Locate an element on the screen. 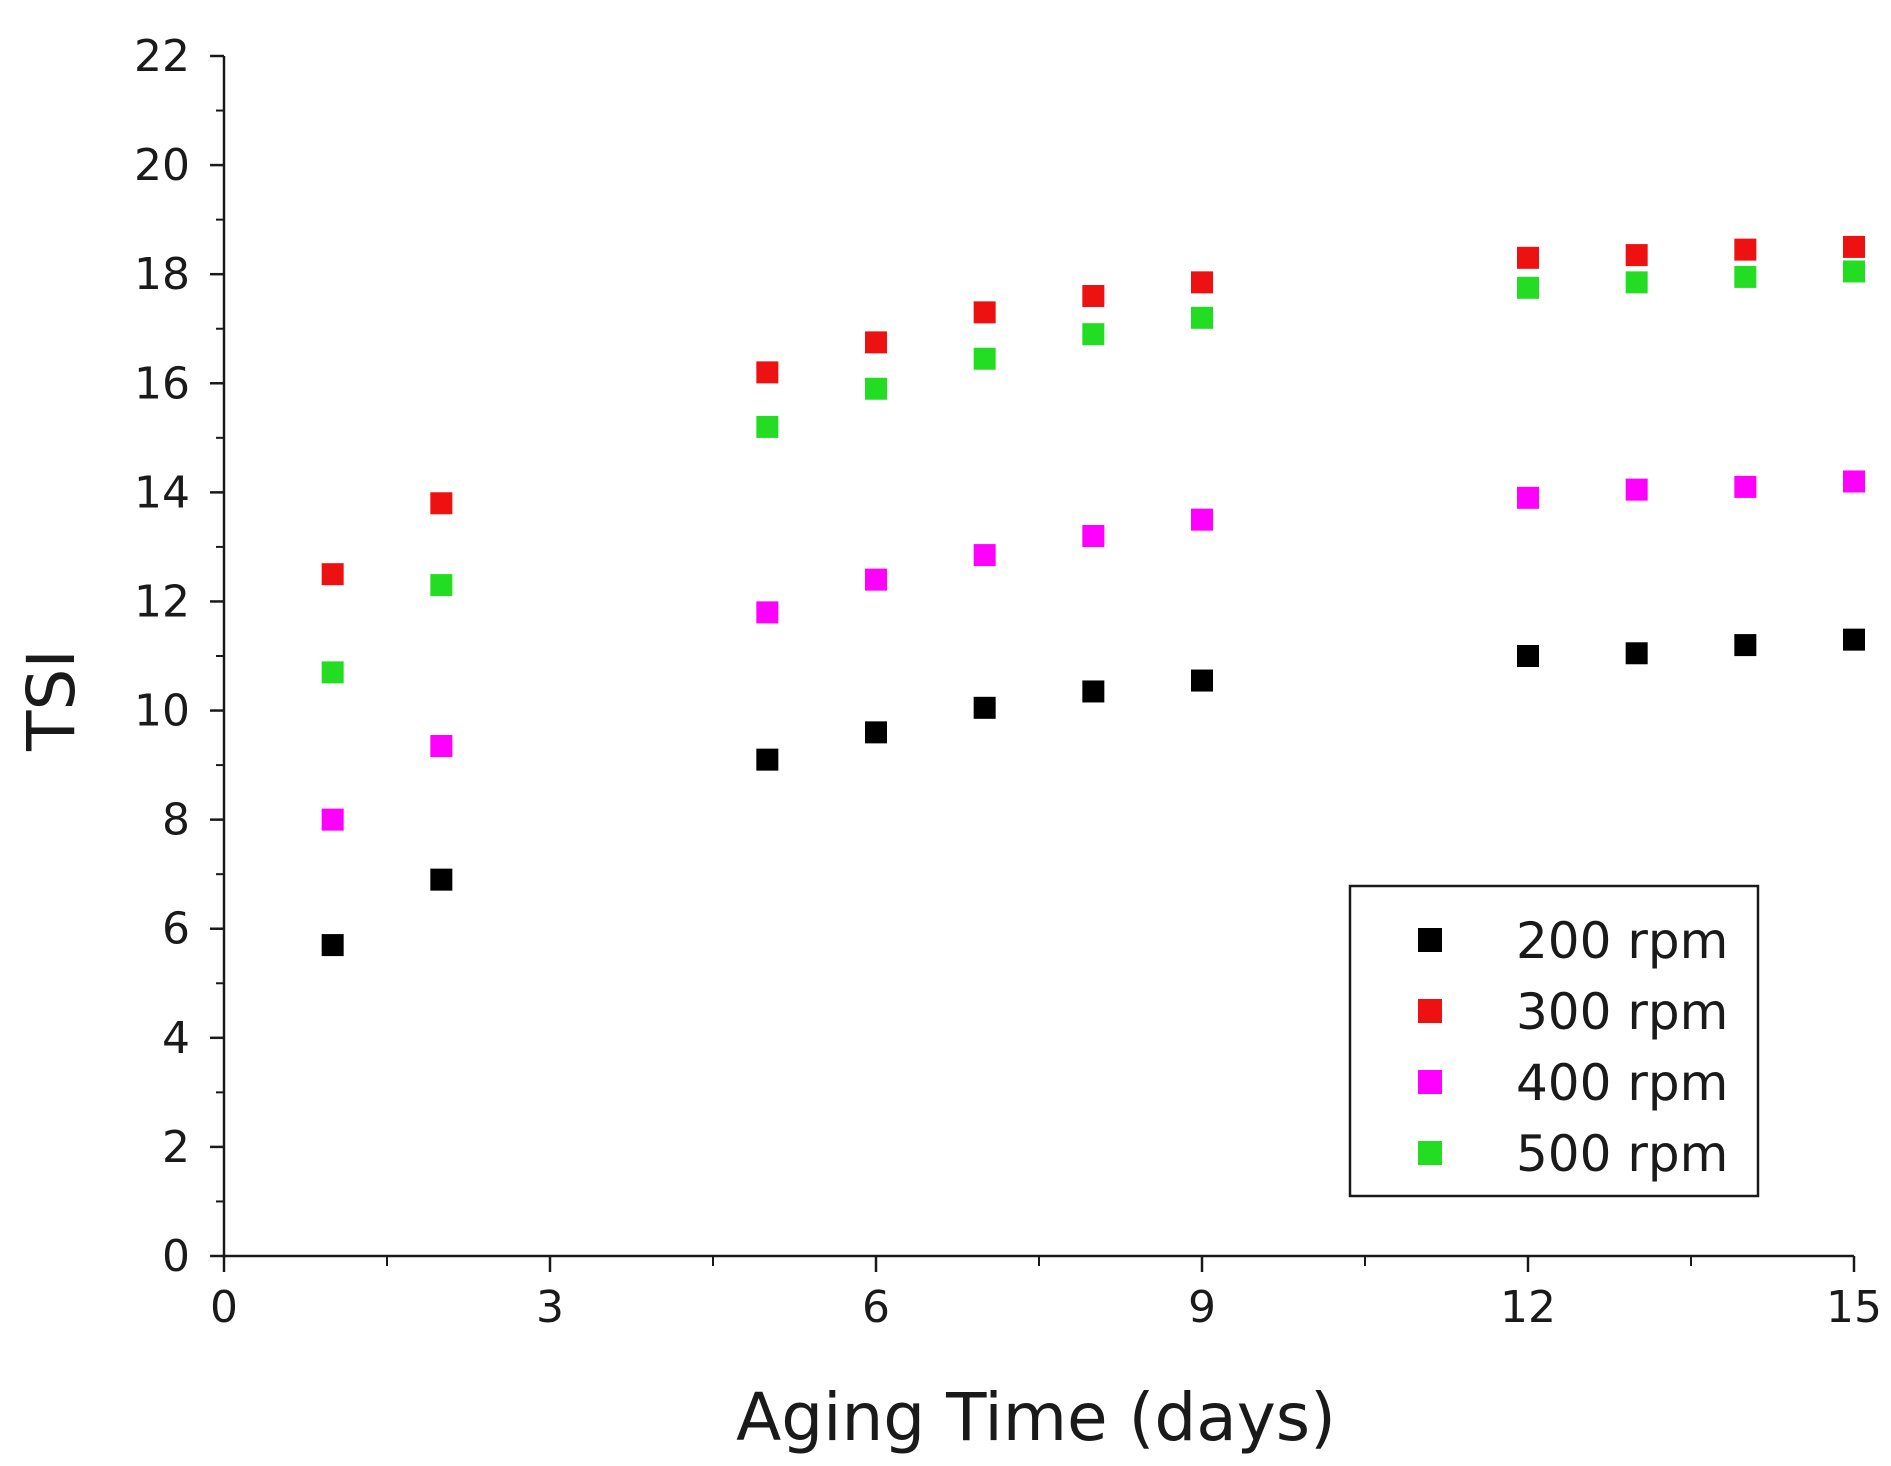  y-tick-label: 6 is located at coordinates (176, 929).